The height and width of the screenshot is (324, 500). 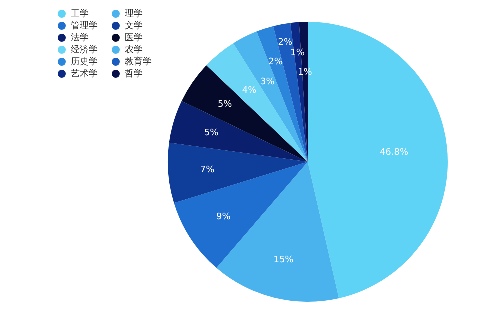 I want to click on legend-label: 理学, so click(x=134, y=14).